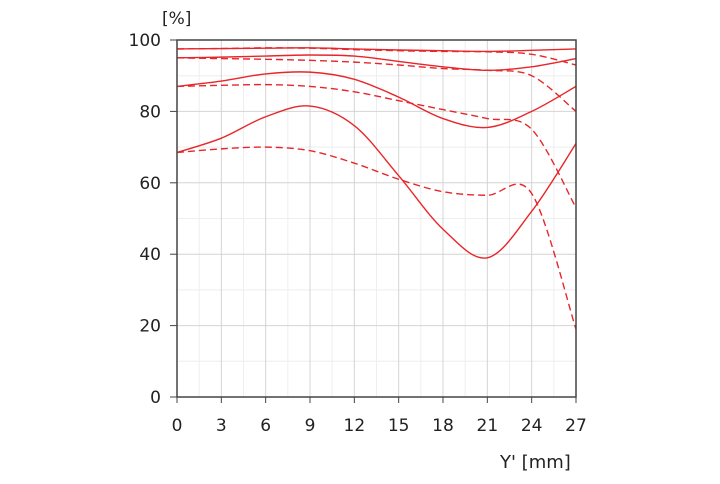 The image size is (720, 484). I want to click on y-tick-label: 80, so click(150, 112).